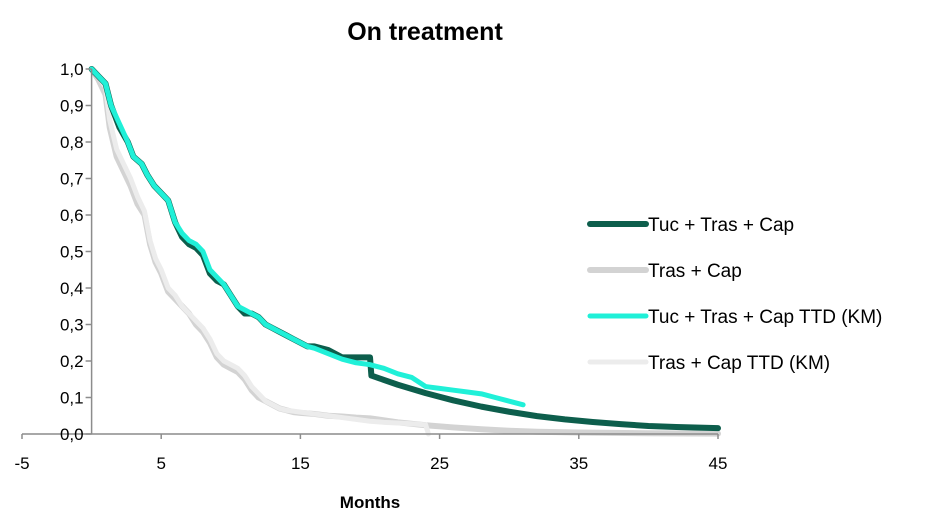 This screenshot has width=930, height=516. Describe the element at coordinates (739, 363) in the screenshot. I see `legend-label-3: Tras + Cap TTD (KM)` at that location.